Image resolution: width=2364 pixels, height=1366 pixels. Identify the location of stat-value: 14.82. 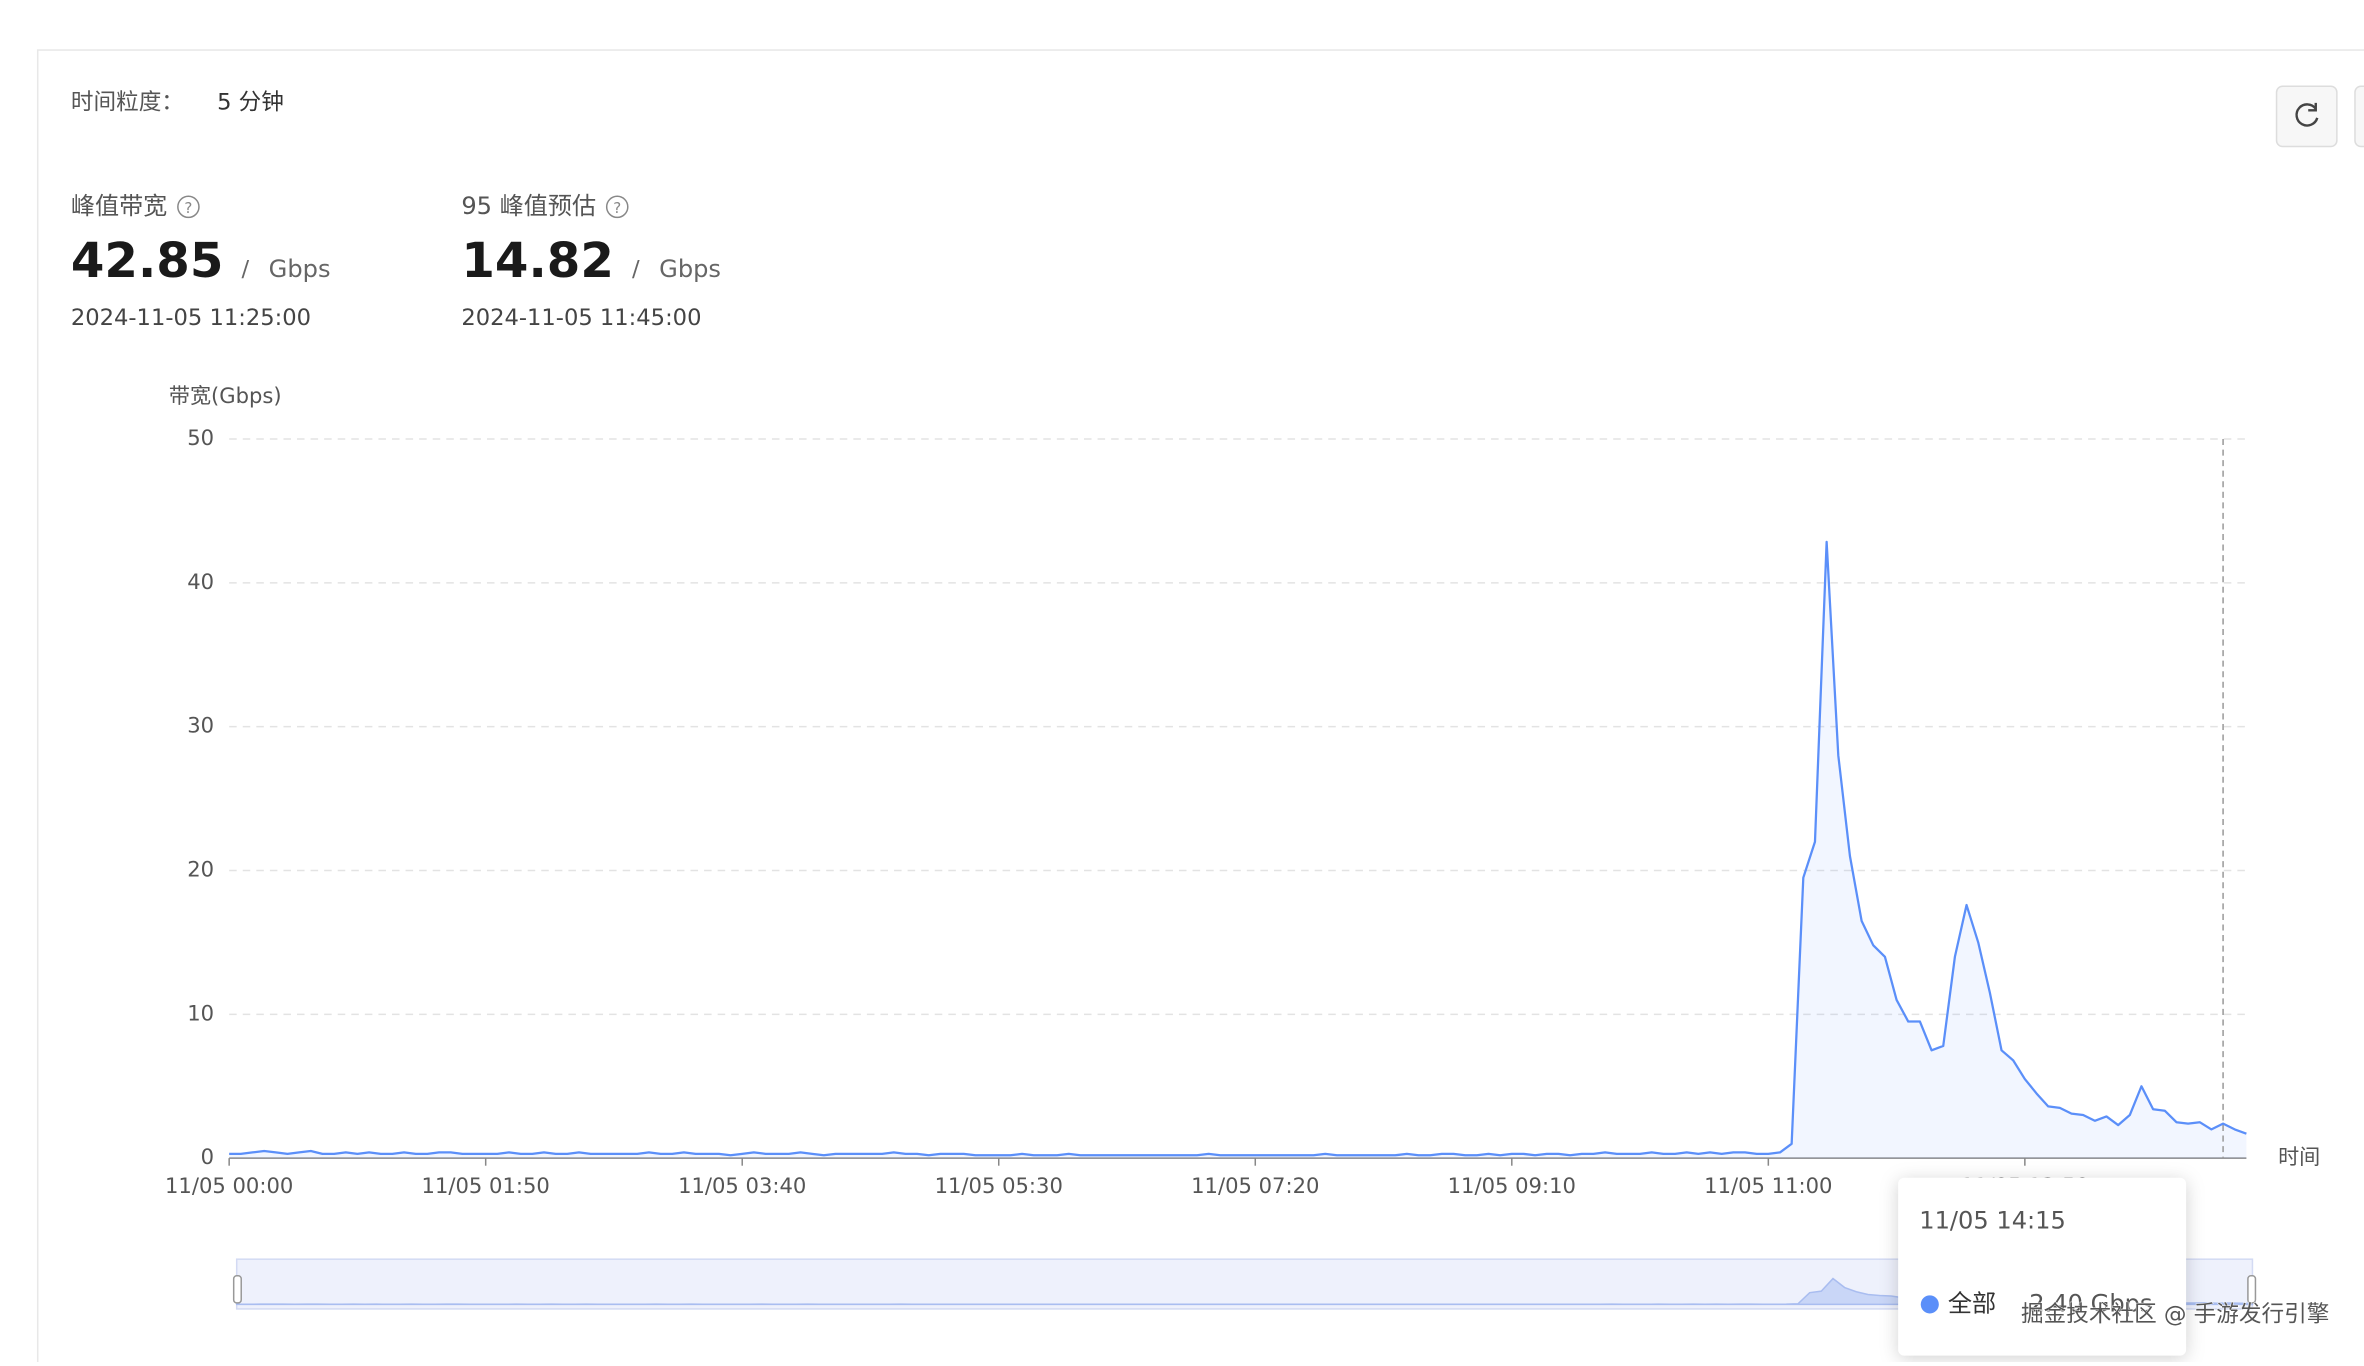
(537, 261).